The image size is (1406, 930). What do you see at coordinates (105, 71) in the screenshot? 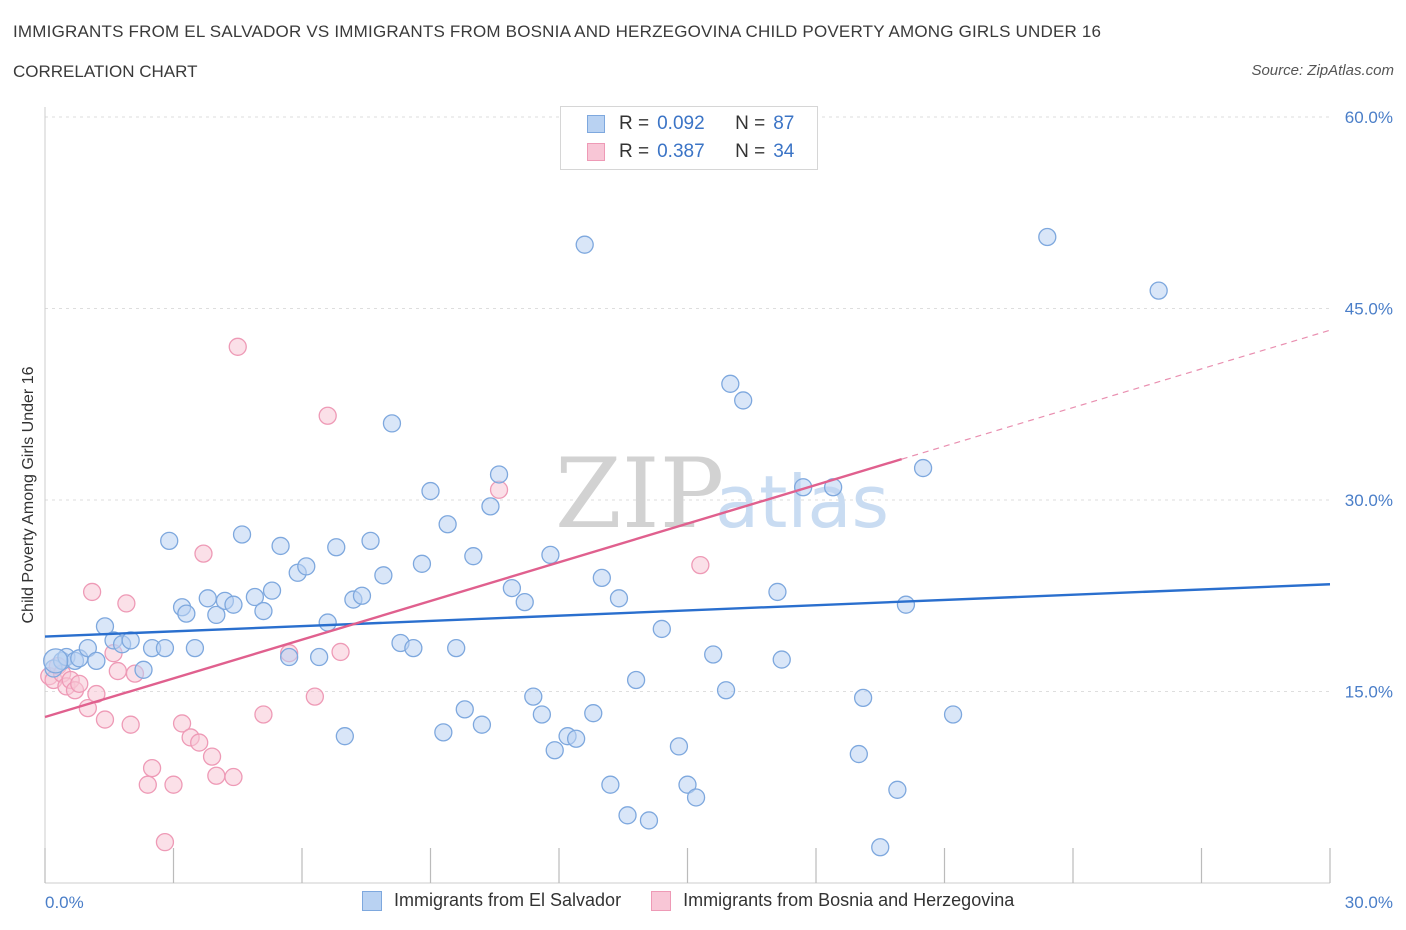
I see `chart-subtitle: CORRELATION CHART` at bounding box center [105, 71].